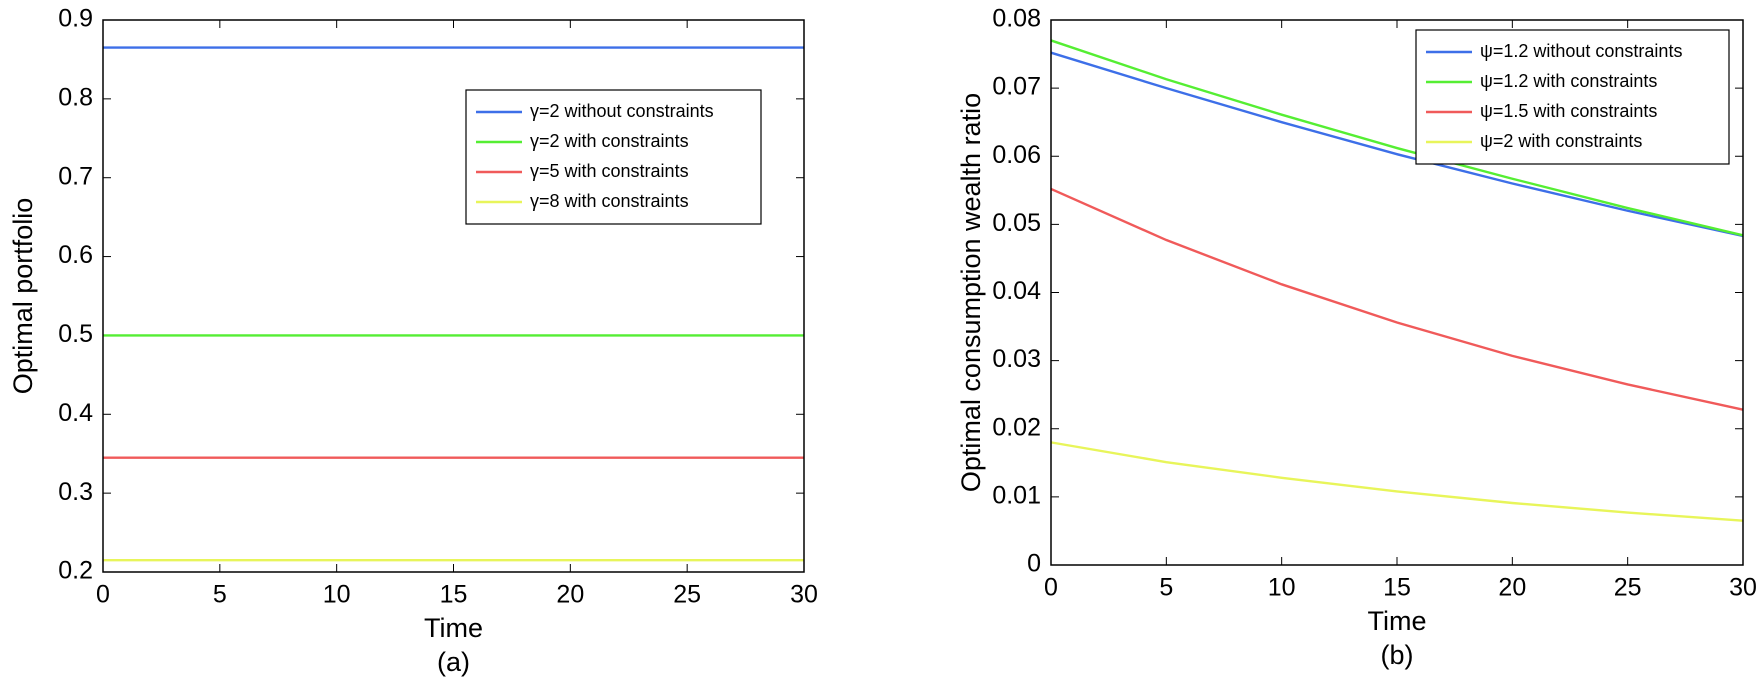 The image size is (1762, 688). Describe the element at coordinates (453, 662) in the screenshot. I see `caption: (a)` at that location.